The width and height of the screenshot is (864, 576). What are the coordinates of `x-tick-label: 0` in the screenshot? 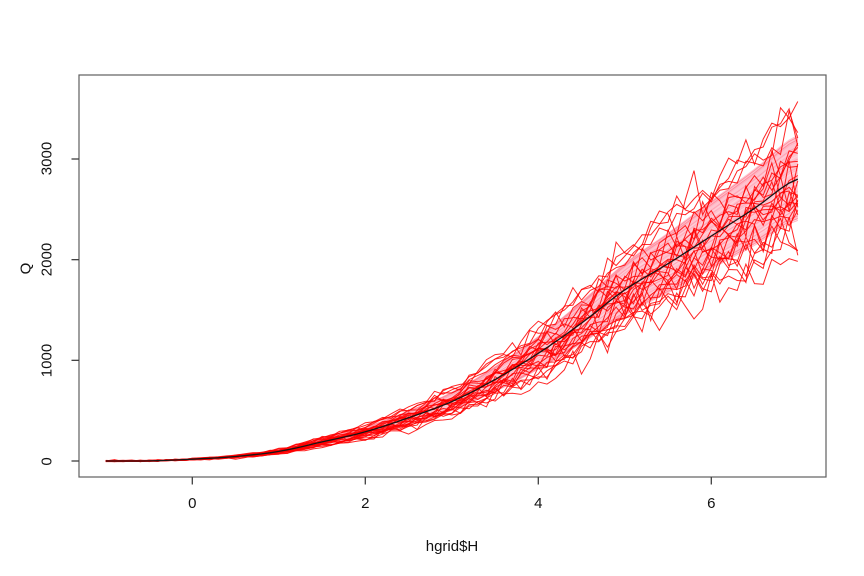 It's located at (192, 503).